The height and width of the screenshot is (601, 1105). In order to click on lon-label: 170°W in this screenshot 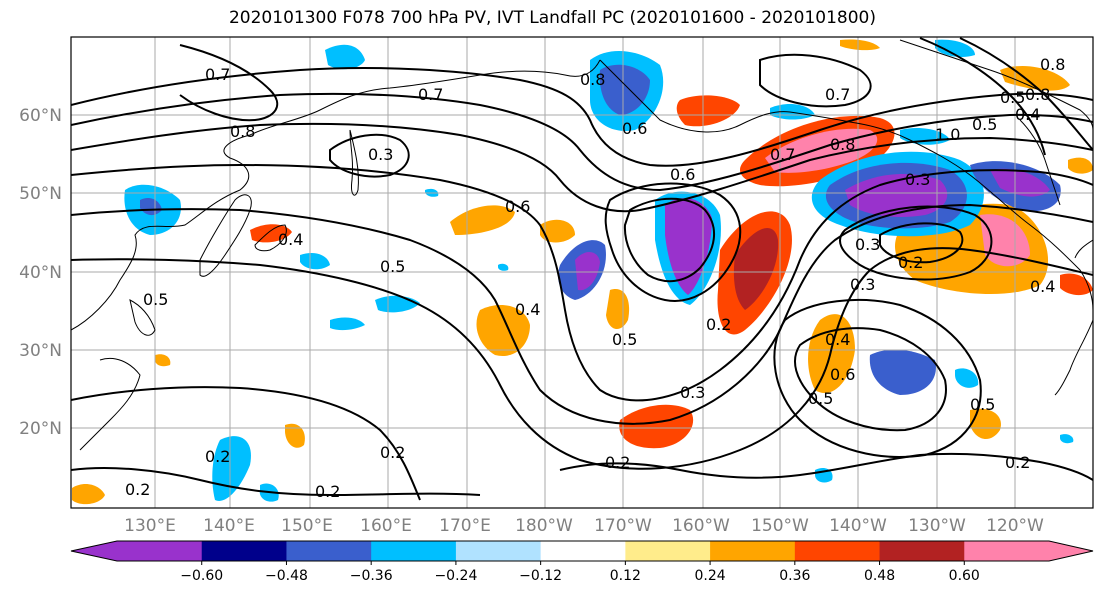, I will do `click(623, 526)`.